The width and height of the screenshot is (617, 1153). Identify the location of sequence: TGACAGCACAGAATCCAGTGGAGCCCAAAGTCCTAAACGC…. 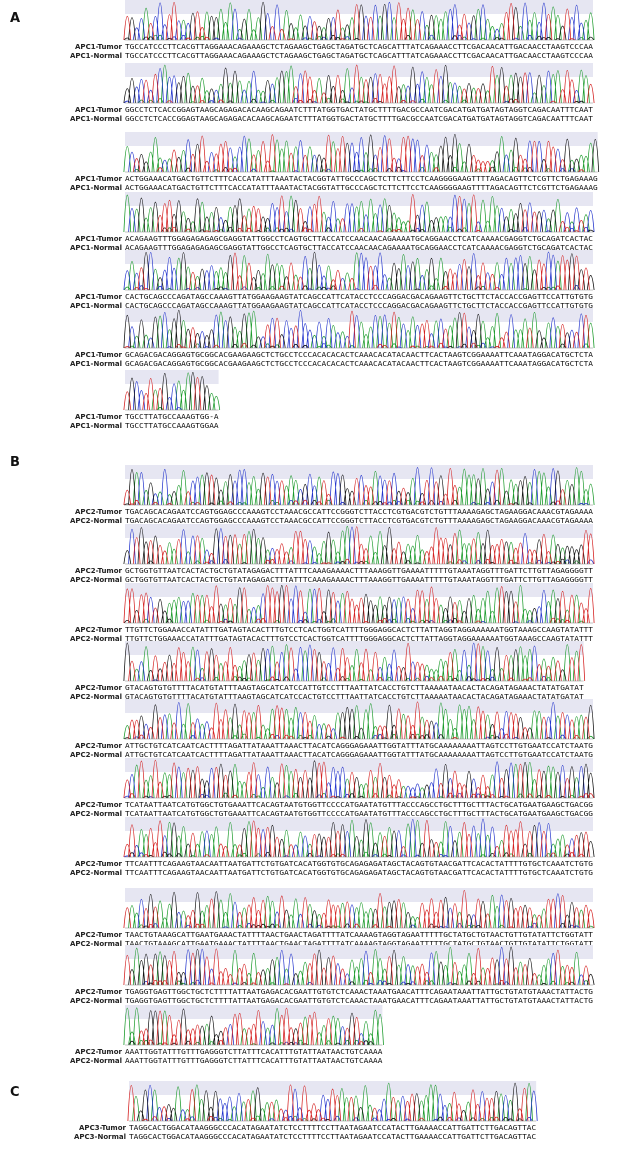
(359, 511).